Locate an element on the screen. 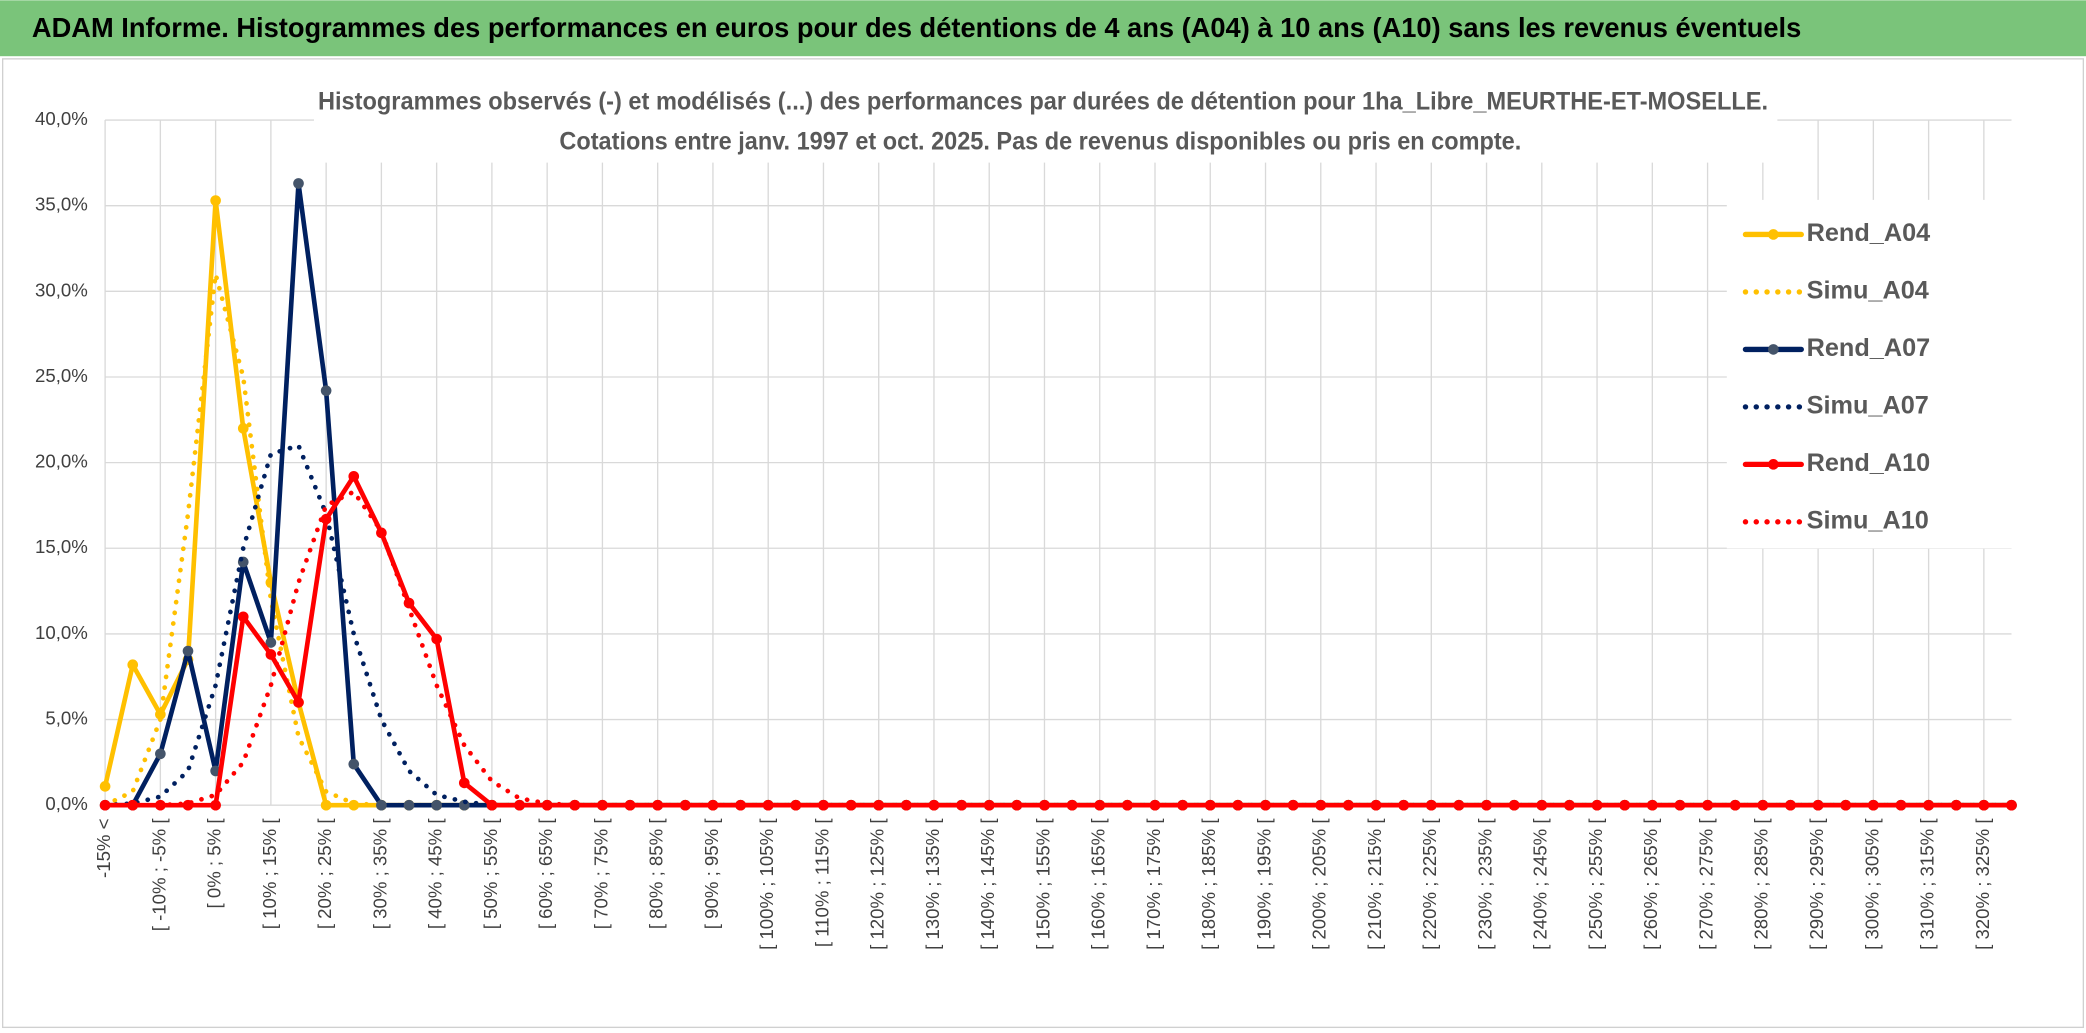  x-tick-label: -15% < is located at coordinates (103, 847).